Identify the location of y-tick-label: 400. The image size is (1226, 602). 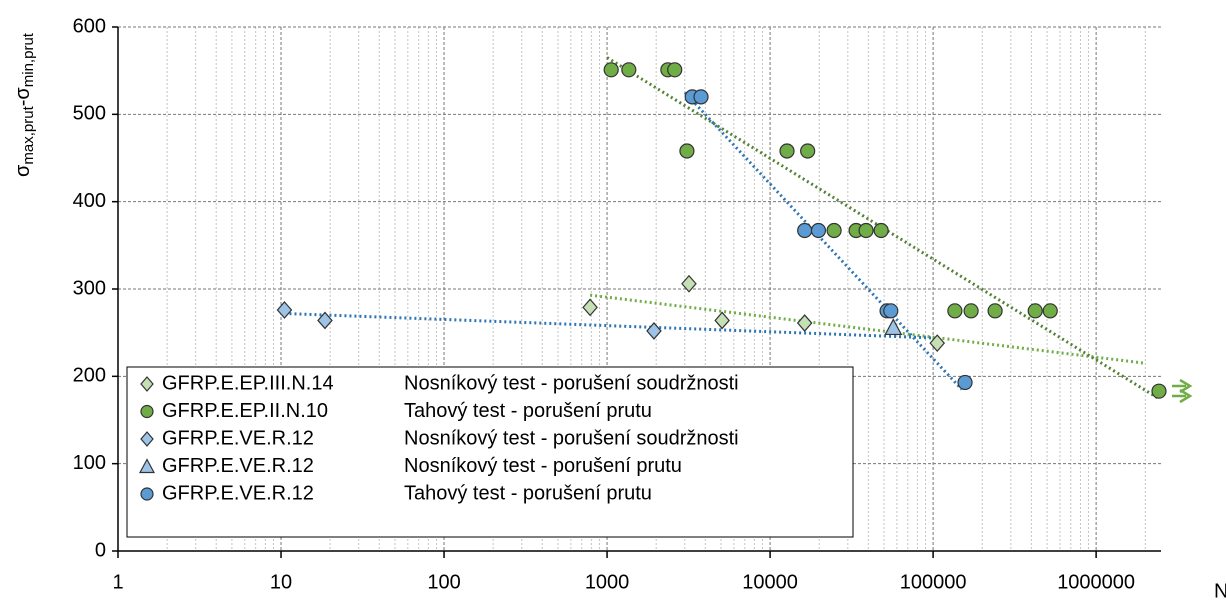
(89, 201).